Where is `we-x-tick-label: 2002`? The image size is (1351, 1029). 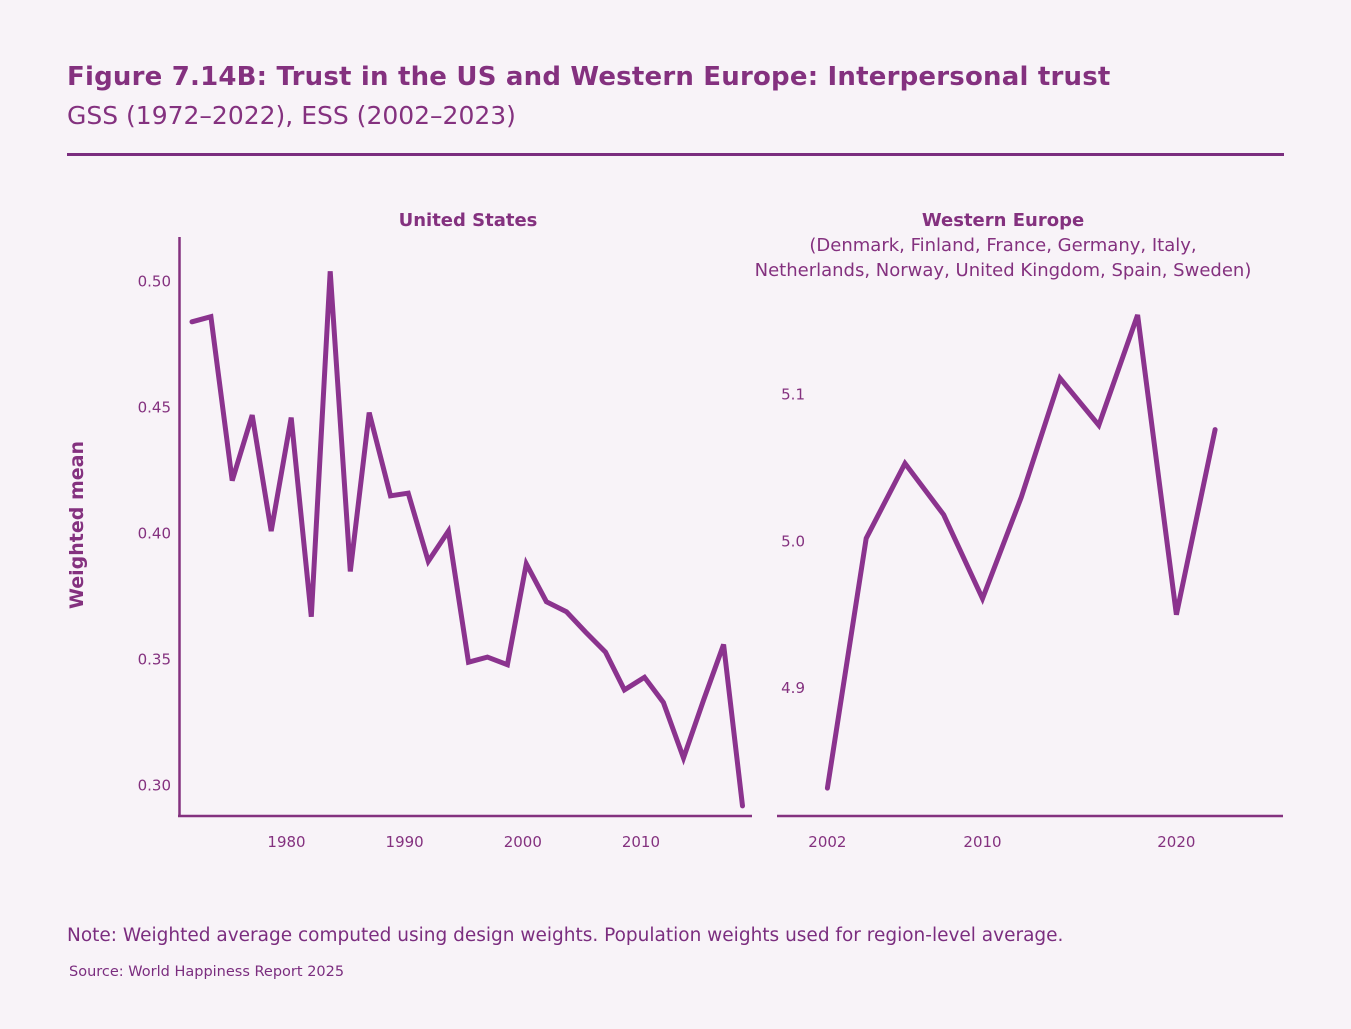
we-x-tick-label: 2002 is located at coordinates (827, 842).